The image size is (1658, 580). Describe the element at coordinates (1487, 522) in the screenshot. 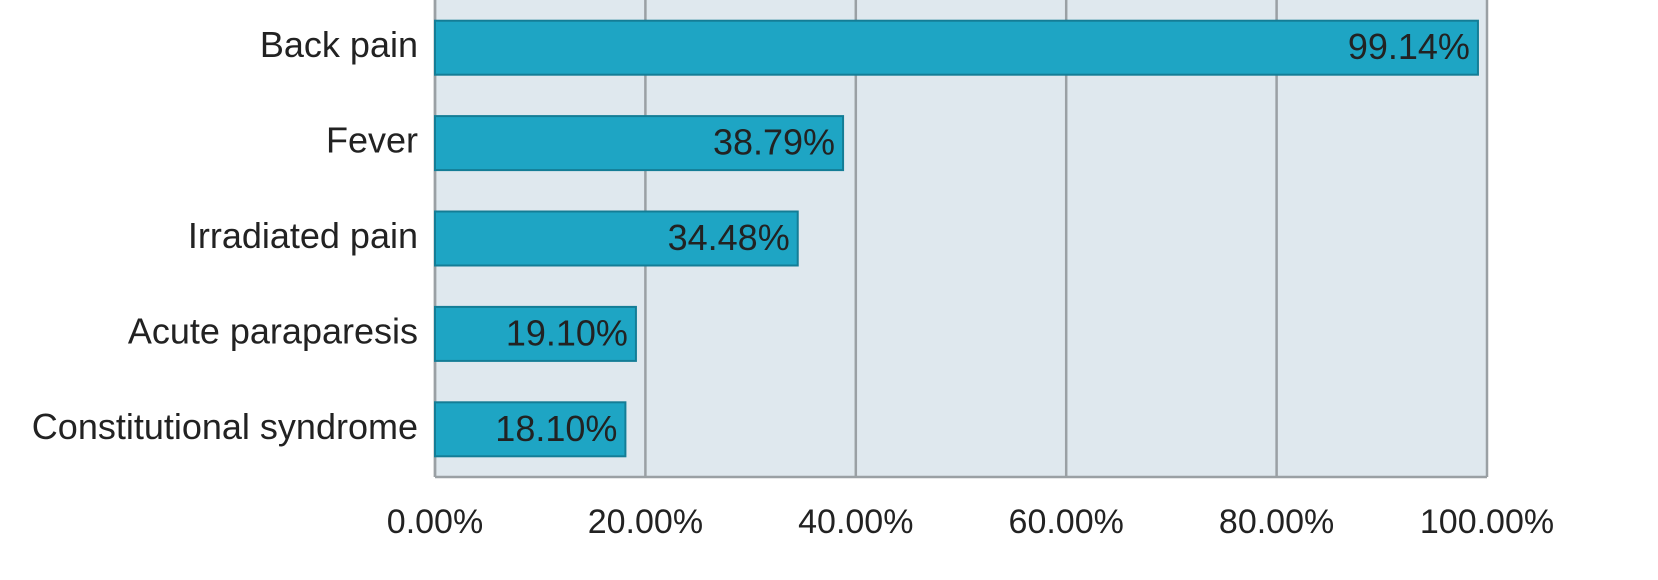

I see `x-tick-label: 100.00%` at that location.